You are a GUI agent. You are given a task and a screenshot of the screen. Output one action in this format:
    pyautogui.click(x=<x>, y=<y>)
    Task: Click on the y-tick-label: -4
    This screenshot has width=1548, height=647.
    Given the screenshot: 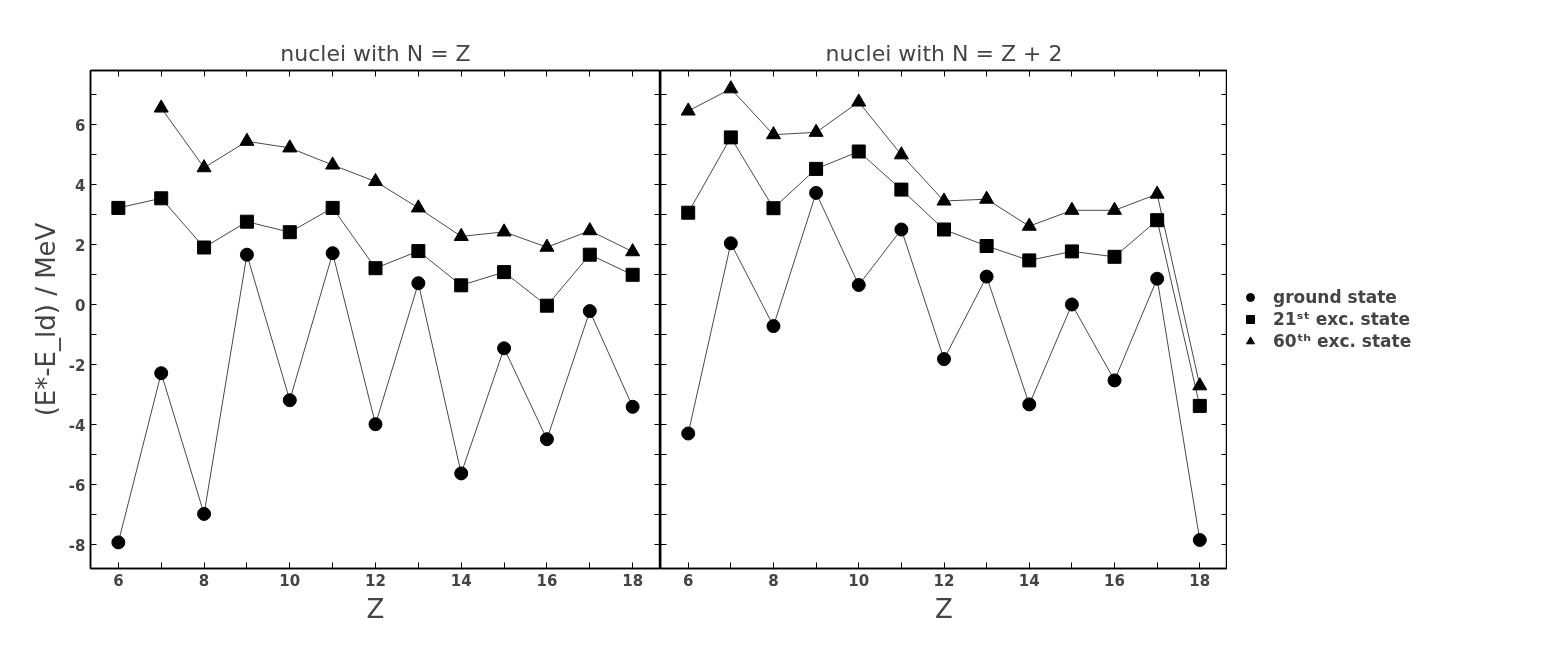 What is the action you would take?
    pyautogui.click(x=77, y=425)
    